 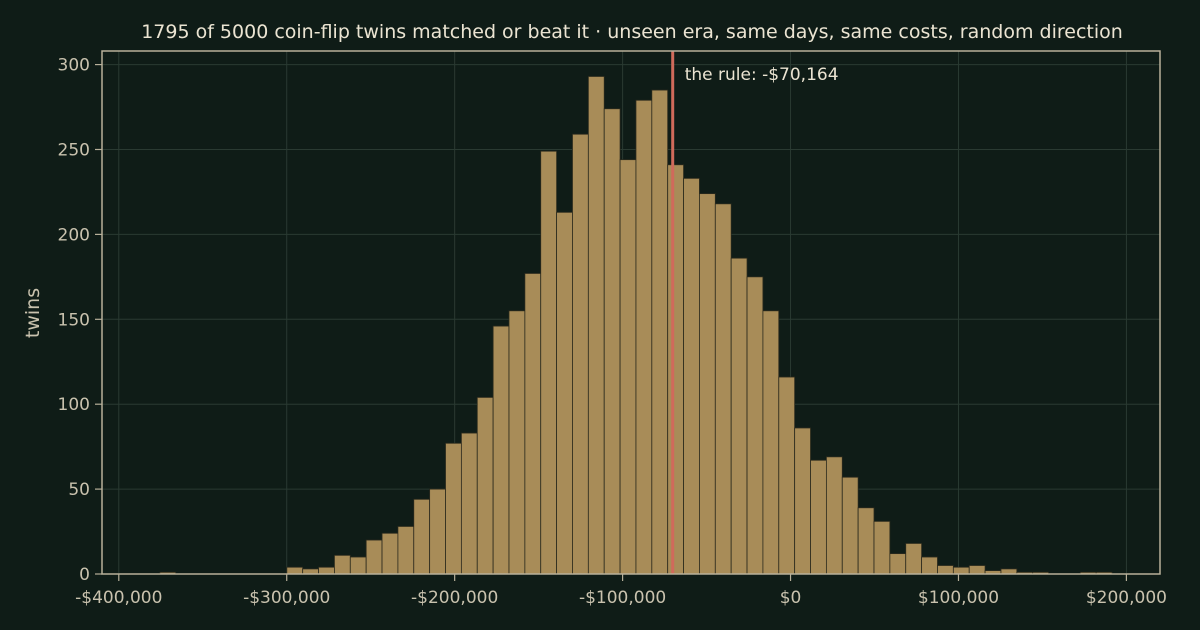 What do you see at coordinates (74, 405) in the screenshot?
I see `y-tick-label: 100` at bounding box center [74, 405].